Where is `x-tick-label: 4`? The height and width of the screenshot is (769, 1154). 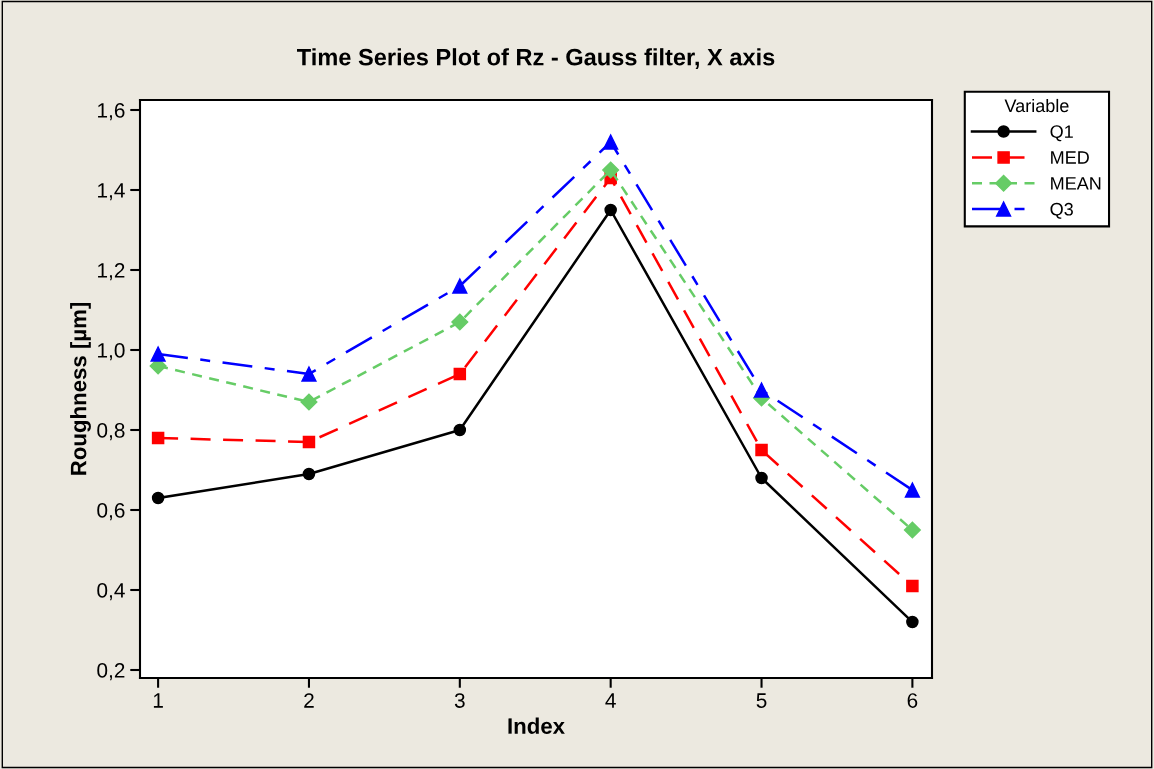
x-tick-label: 4 is located at coordinates (610, 700).